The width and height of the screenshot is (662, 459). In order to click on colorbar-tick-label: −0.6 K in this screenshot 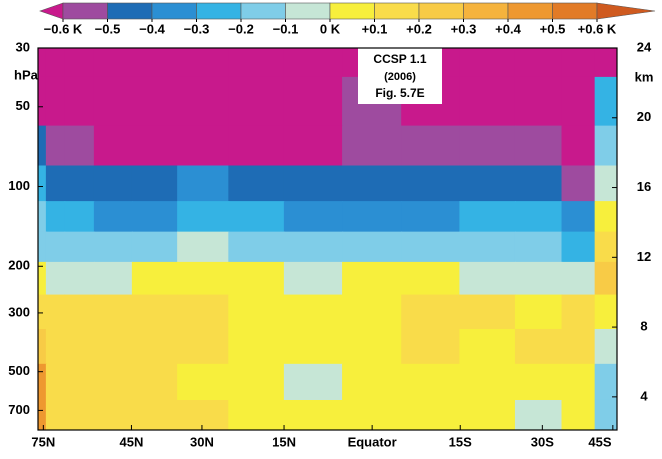, I will do `click(63, 28)`.